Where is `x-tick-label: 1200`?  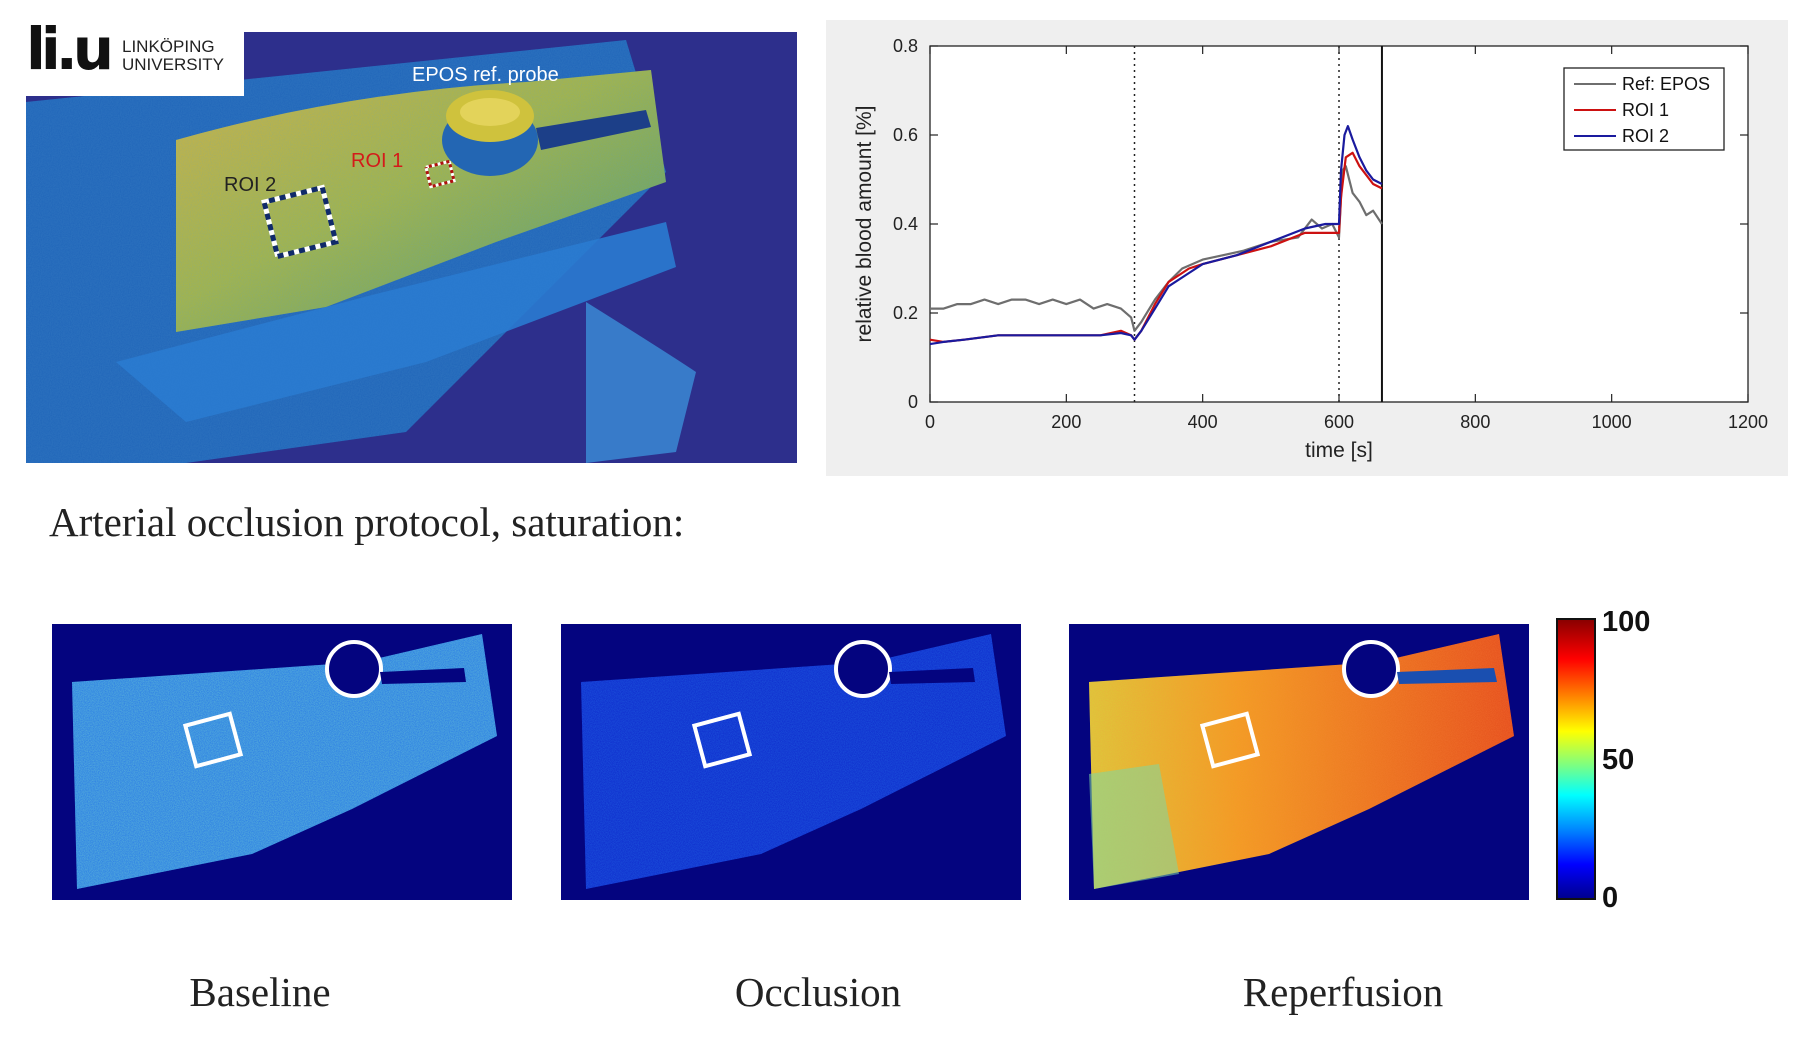 x-tick-label: 1200 is located at coordinates (1748, 422).